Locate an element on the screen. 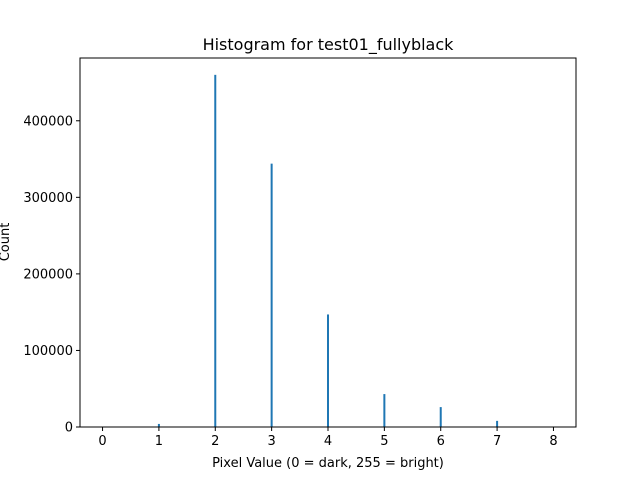 The height and width of the screenshot is (480, 640). x-axis: 0 1 2 3 4 5 6 7 8 is located at coordinates (328, 438).